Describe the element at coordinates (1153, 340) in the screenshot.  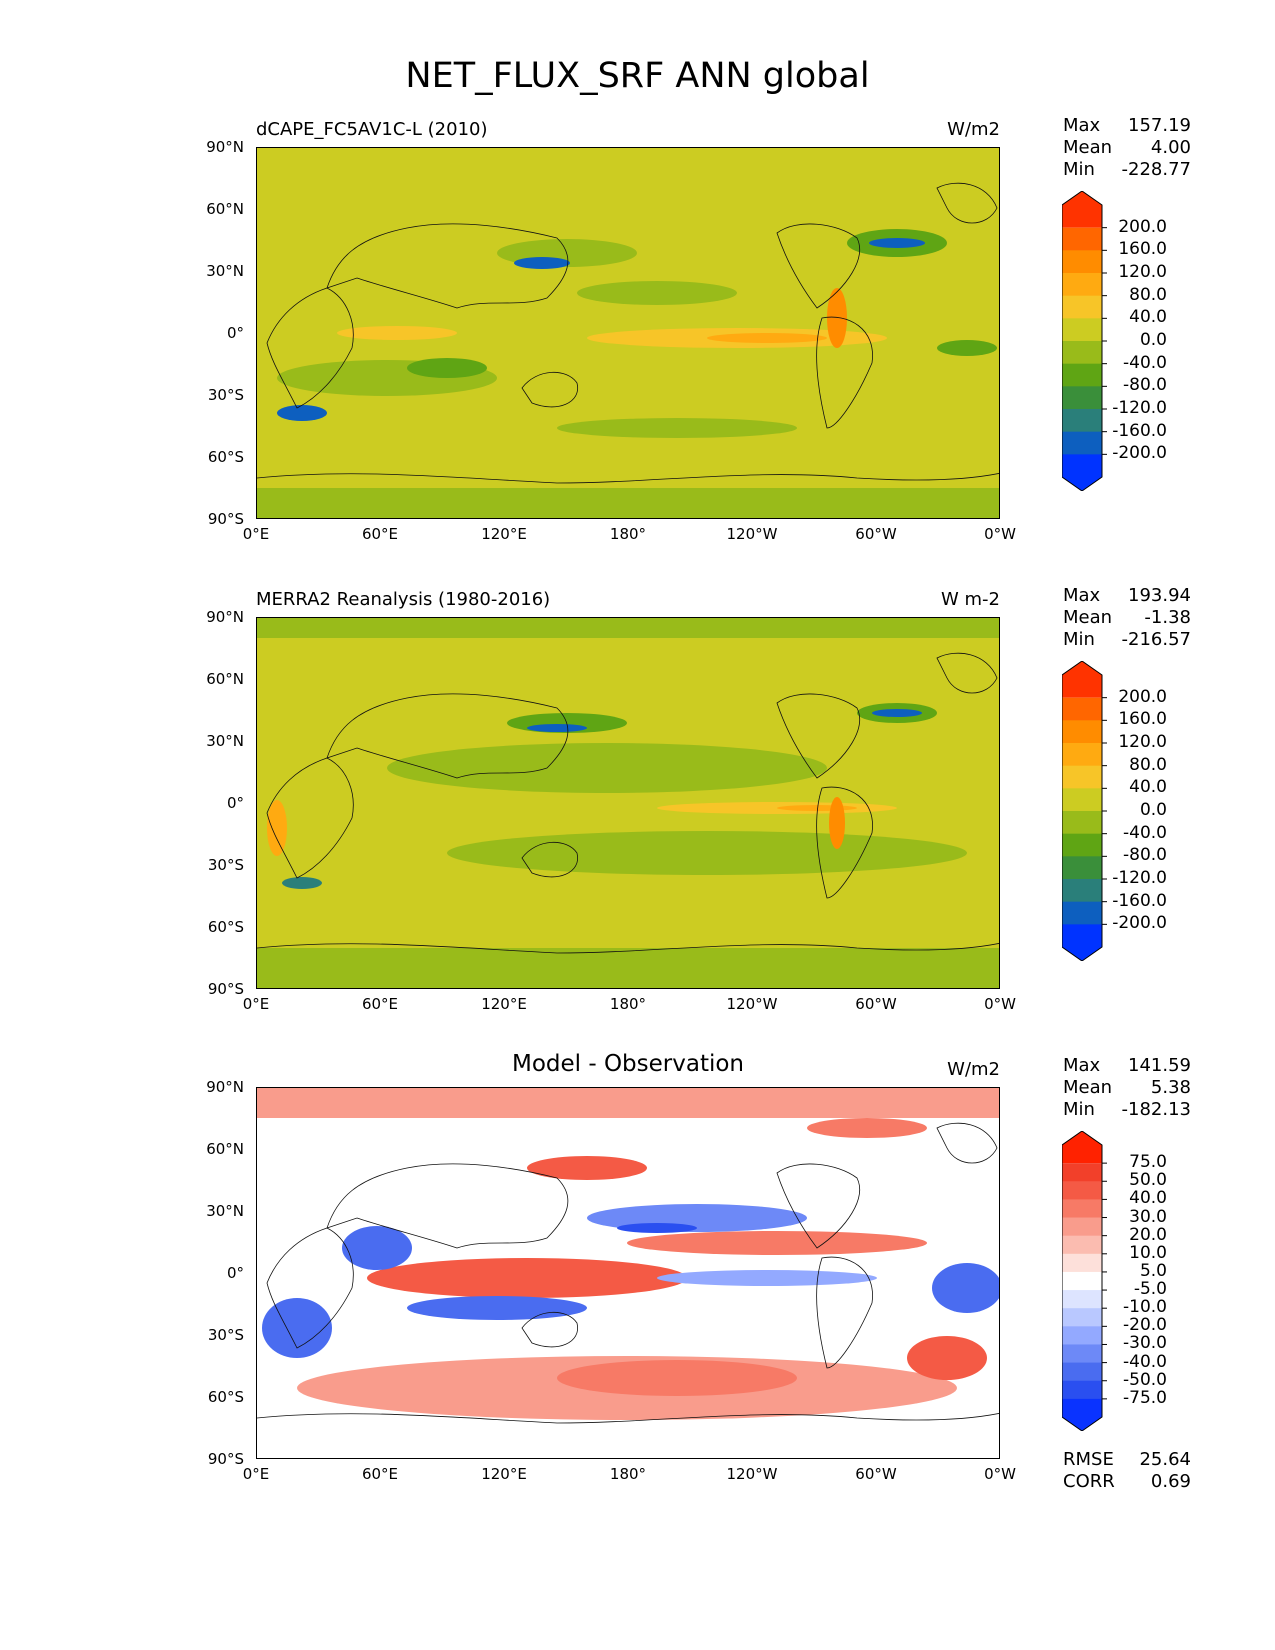
I see `colorbar-label: 0.0` at that location.